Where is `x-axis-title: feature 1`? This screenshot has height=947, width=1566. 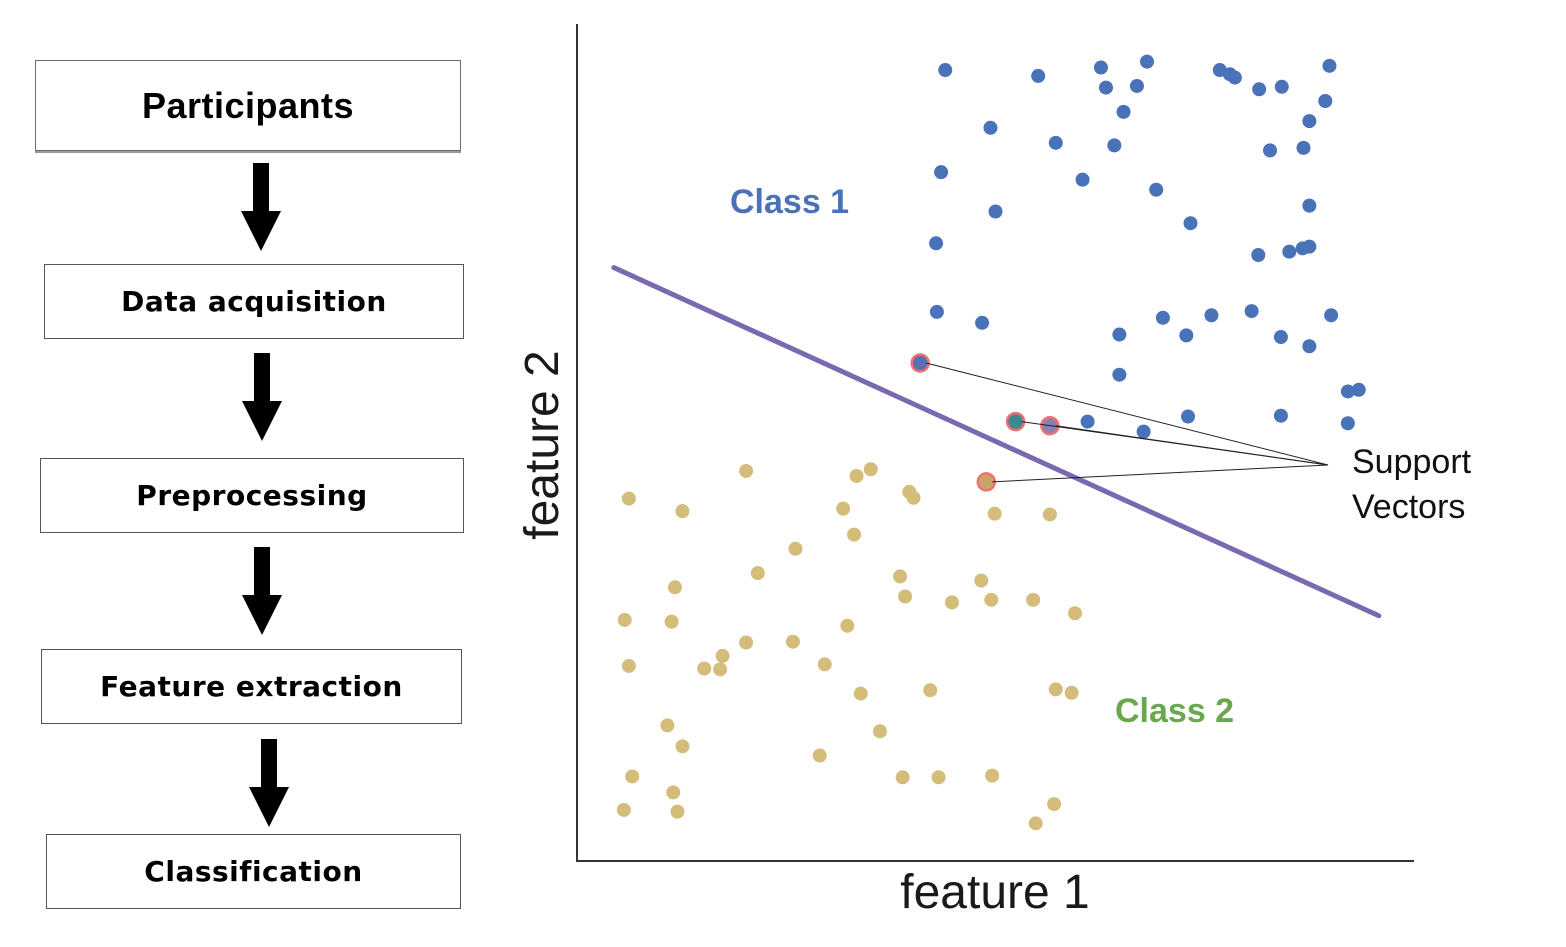 x-axis-title: feature 1 is located at coordinates (994, 892).